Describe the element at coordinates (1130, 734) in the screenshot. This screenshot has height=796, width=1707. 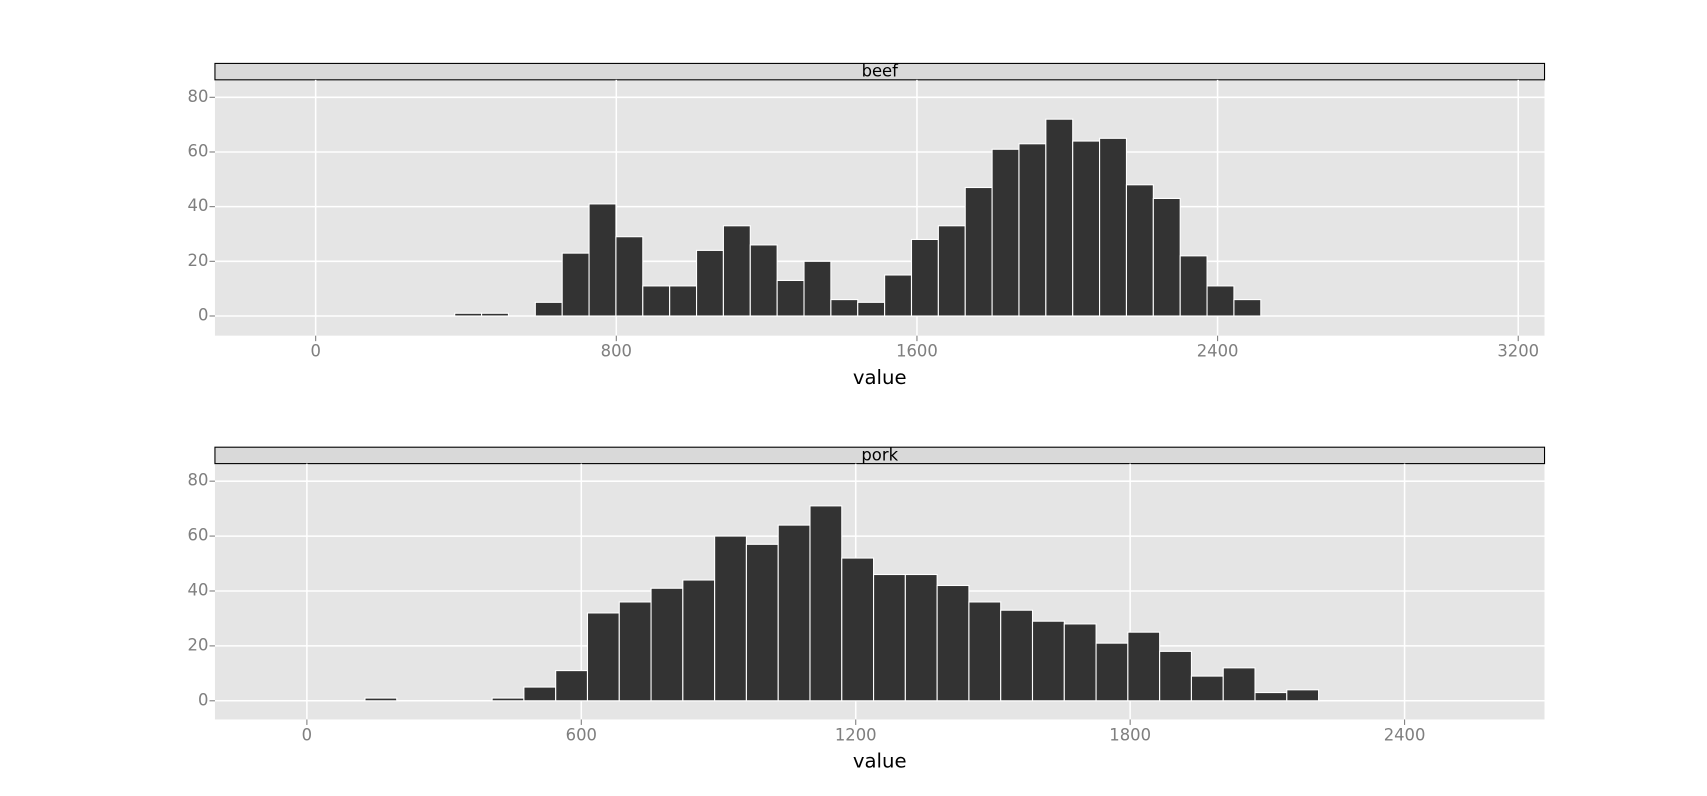
I see `x-tick-label: 1800` at that location.